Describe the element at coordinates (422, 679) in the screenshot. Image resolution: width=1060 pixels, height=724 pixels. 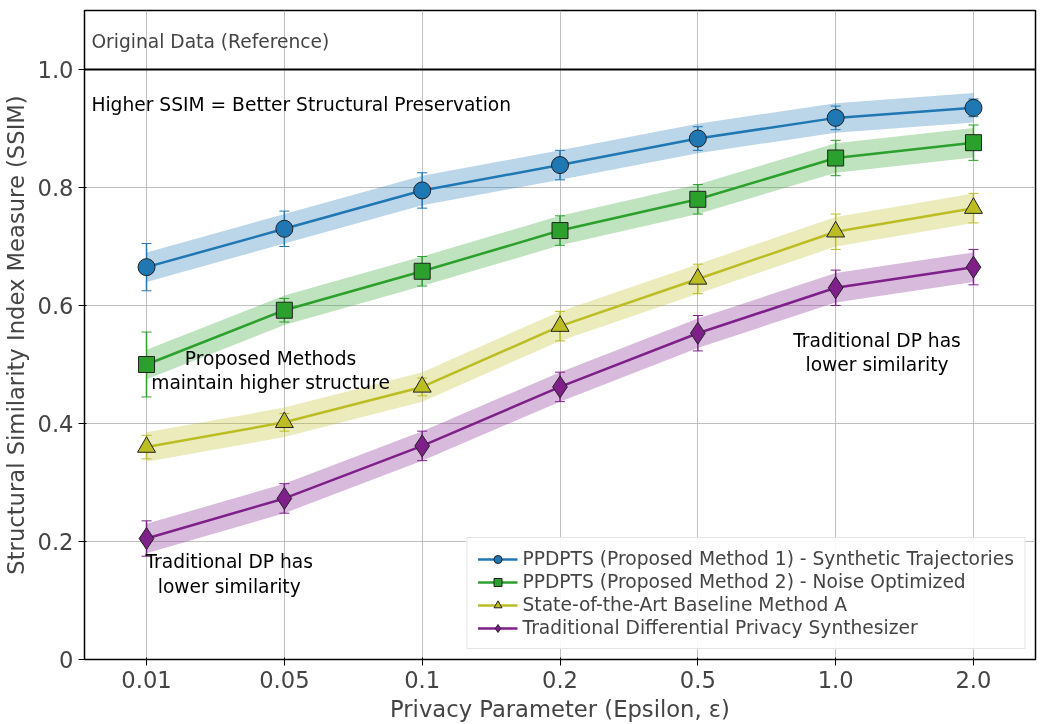
I see `x-tick-label: 0.1` at that location.